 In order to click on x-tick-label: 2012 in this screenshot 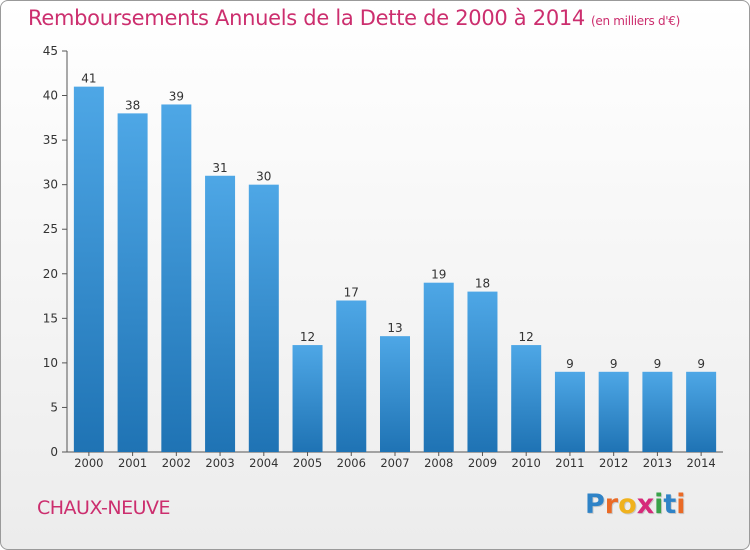, I will do `click(613, 463)`.